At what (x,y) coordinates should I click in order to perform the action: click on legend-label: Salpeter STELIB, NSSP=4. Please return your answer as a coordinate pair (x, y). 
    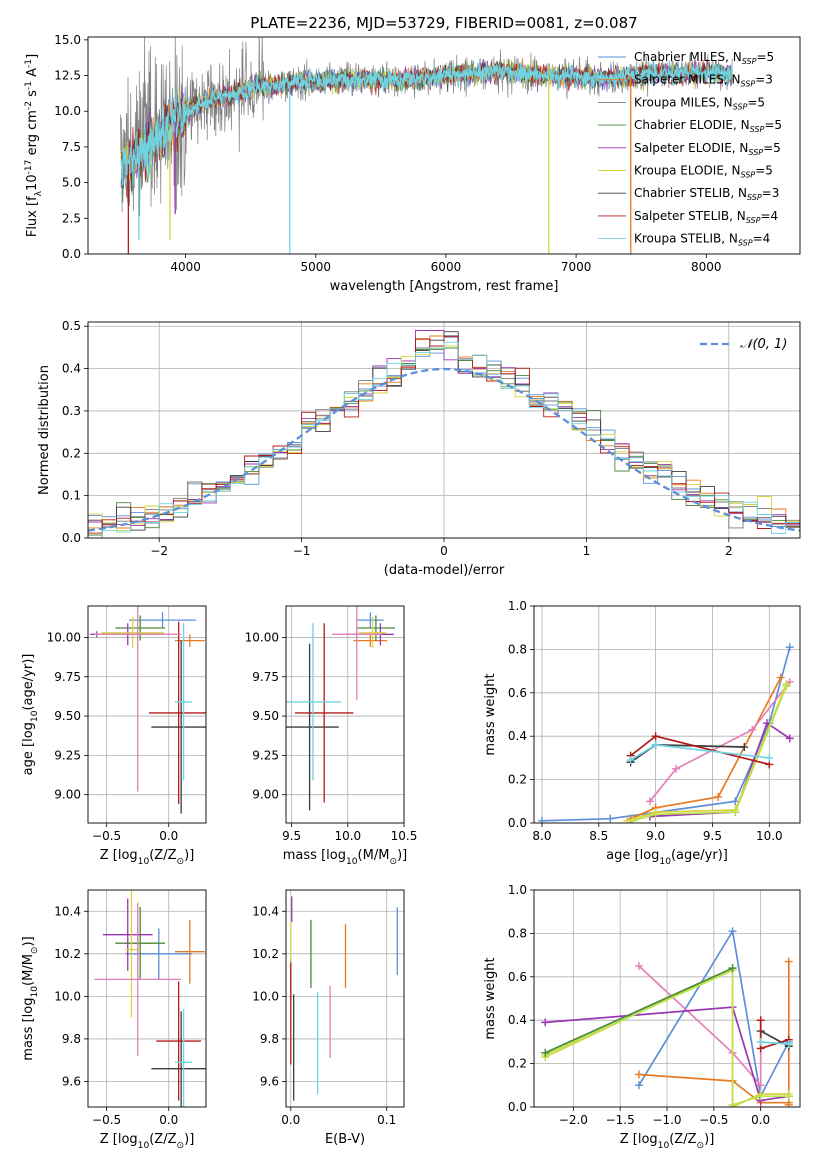
    Looking at the image, I should click on (706, 217).